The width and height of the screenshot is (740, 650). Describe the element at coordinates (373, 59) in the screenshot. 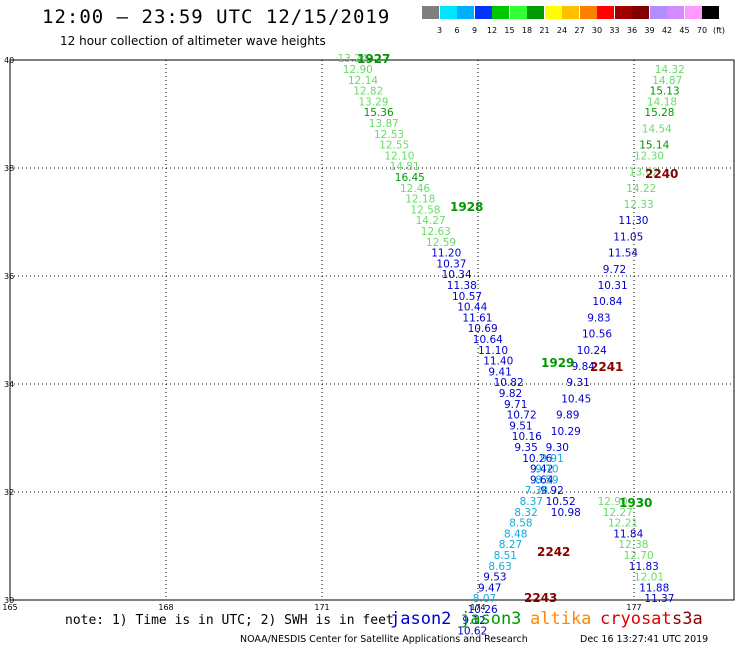

I see `pass-time-label: 1927` at that location.